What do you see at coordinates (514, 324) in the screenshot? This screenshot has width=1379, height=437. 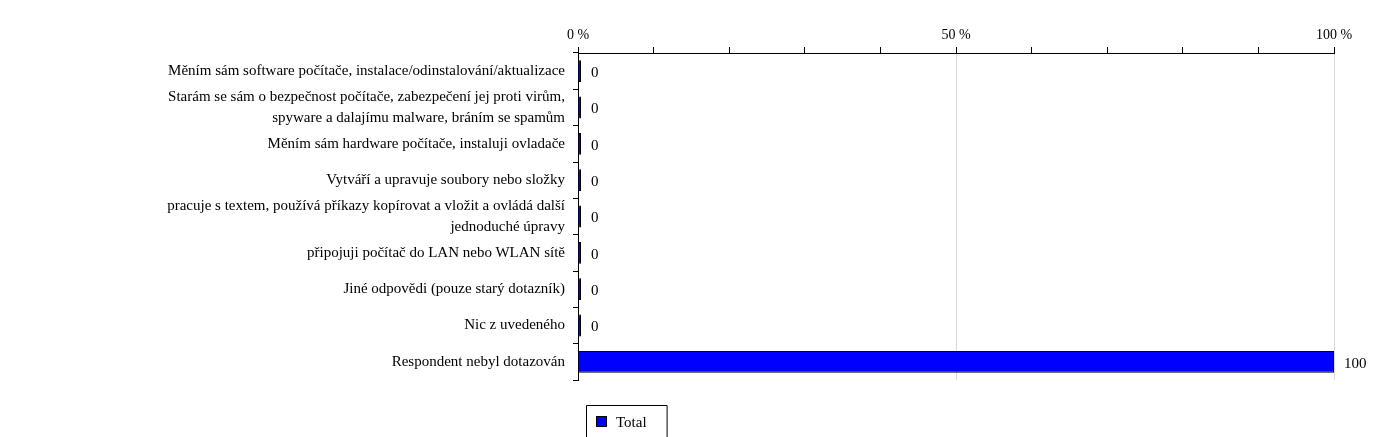 I see `y-tick-label: Nic z uvedeného` at bounding box center [514, 324].